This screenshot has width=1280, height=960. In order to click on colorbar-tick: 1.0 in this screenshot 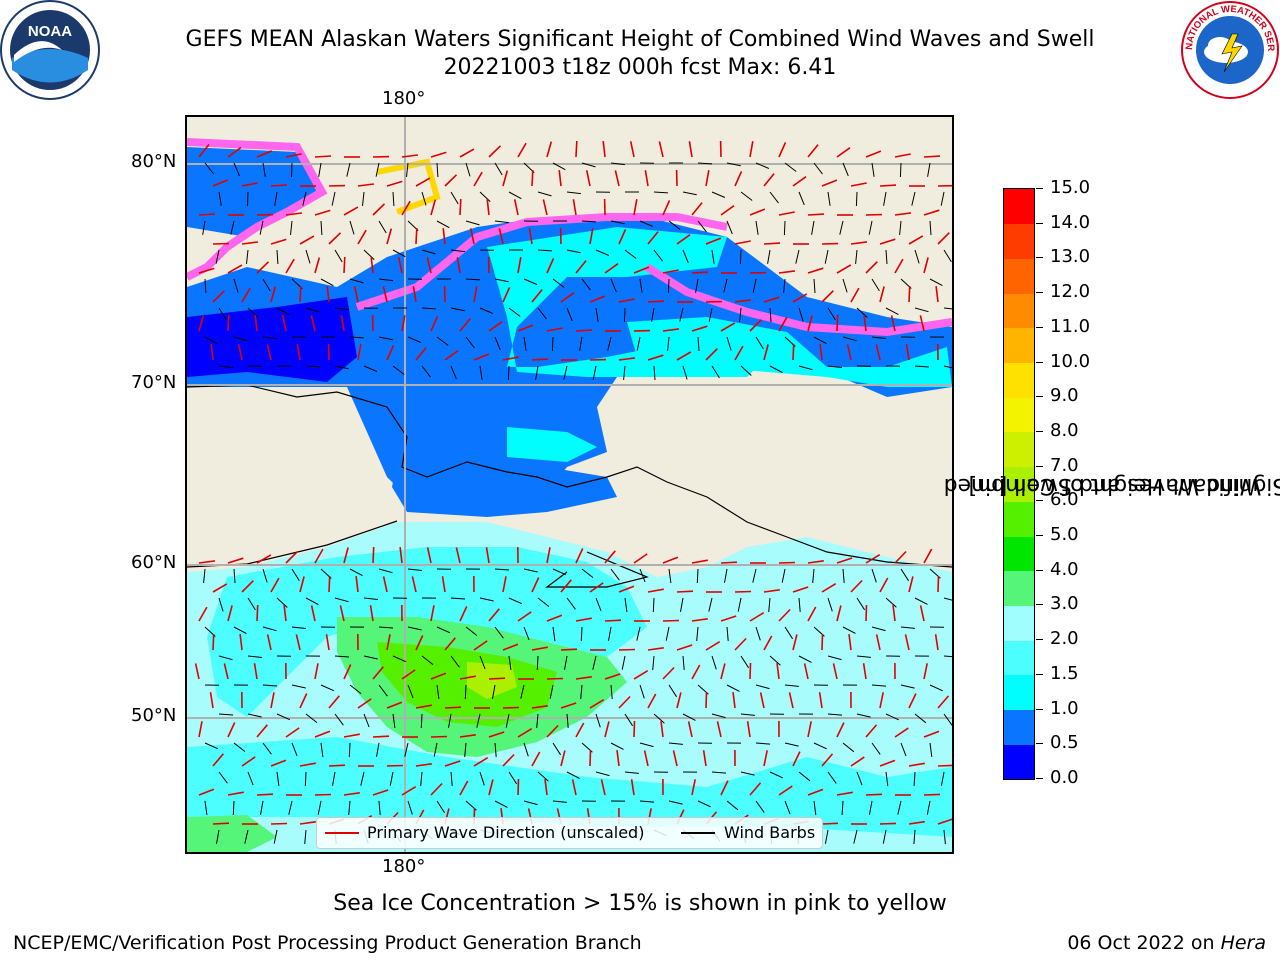, I will do `click(1057, 708)`.